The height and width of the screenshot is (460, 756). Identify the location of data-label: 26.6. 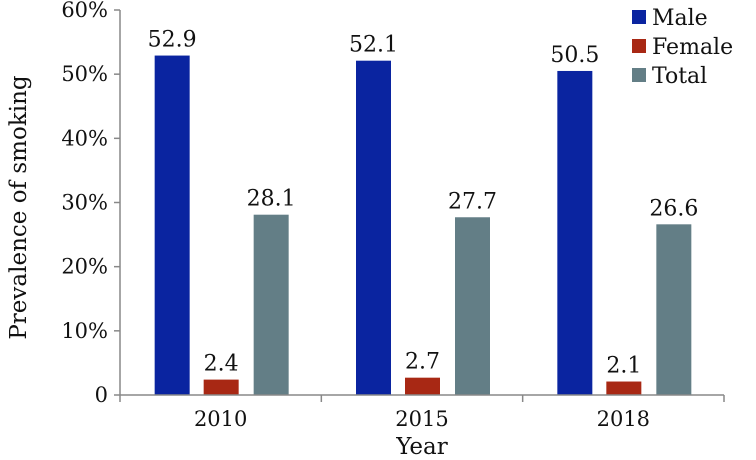
(673, 208).